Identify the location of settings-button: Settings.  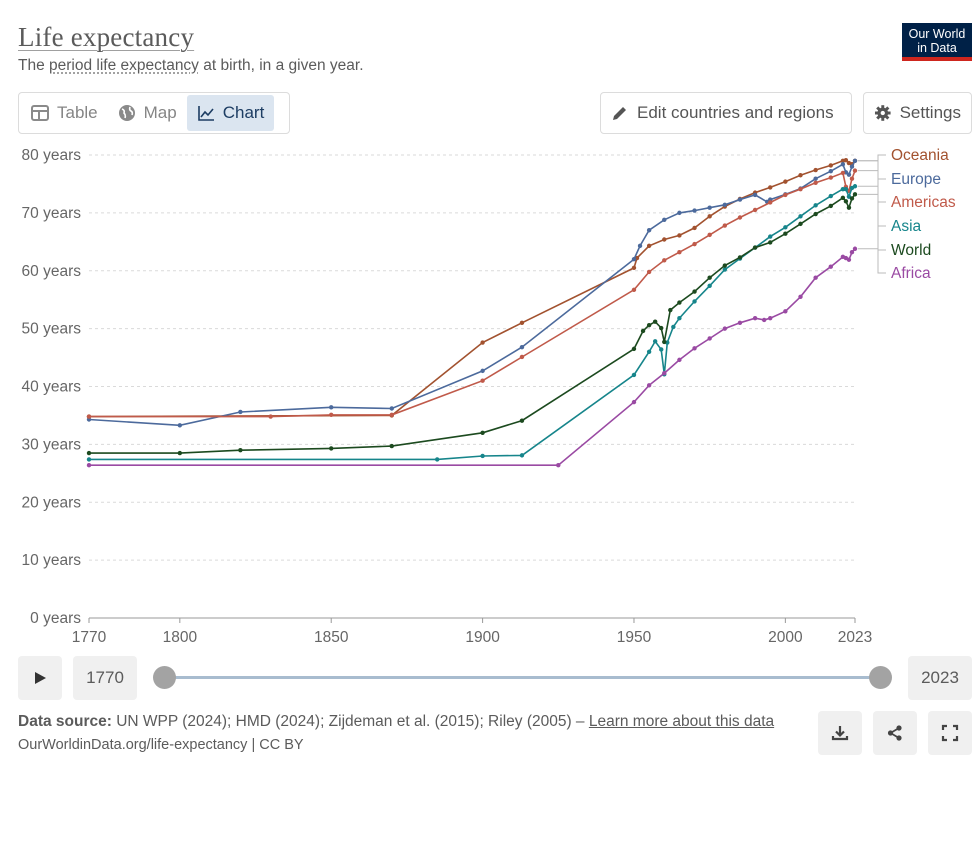
(917, 113).